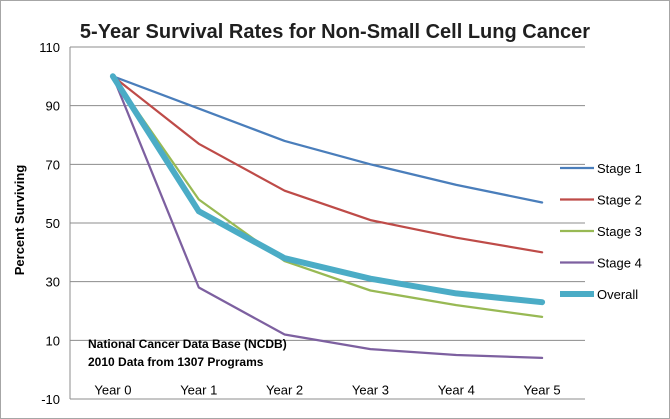 This screenshot has height=419, width=670. I want to click on y-tick-label: 10, so click(53, 340).